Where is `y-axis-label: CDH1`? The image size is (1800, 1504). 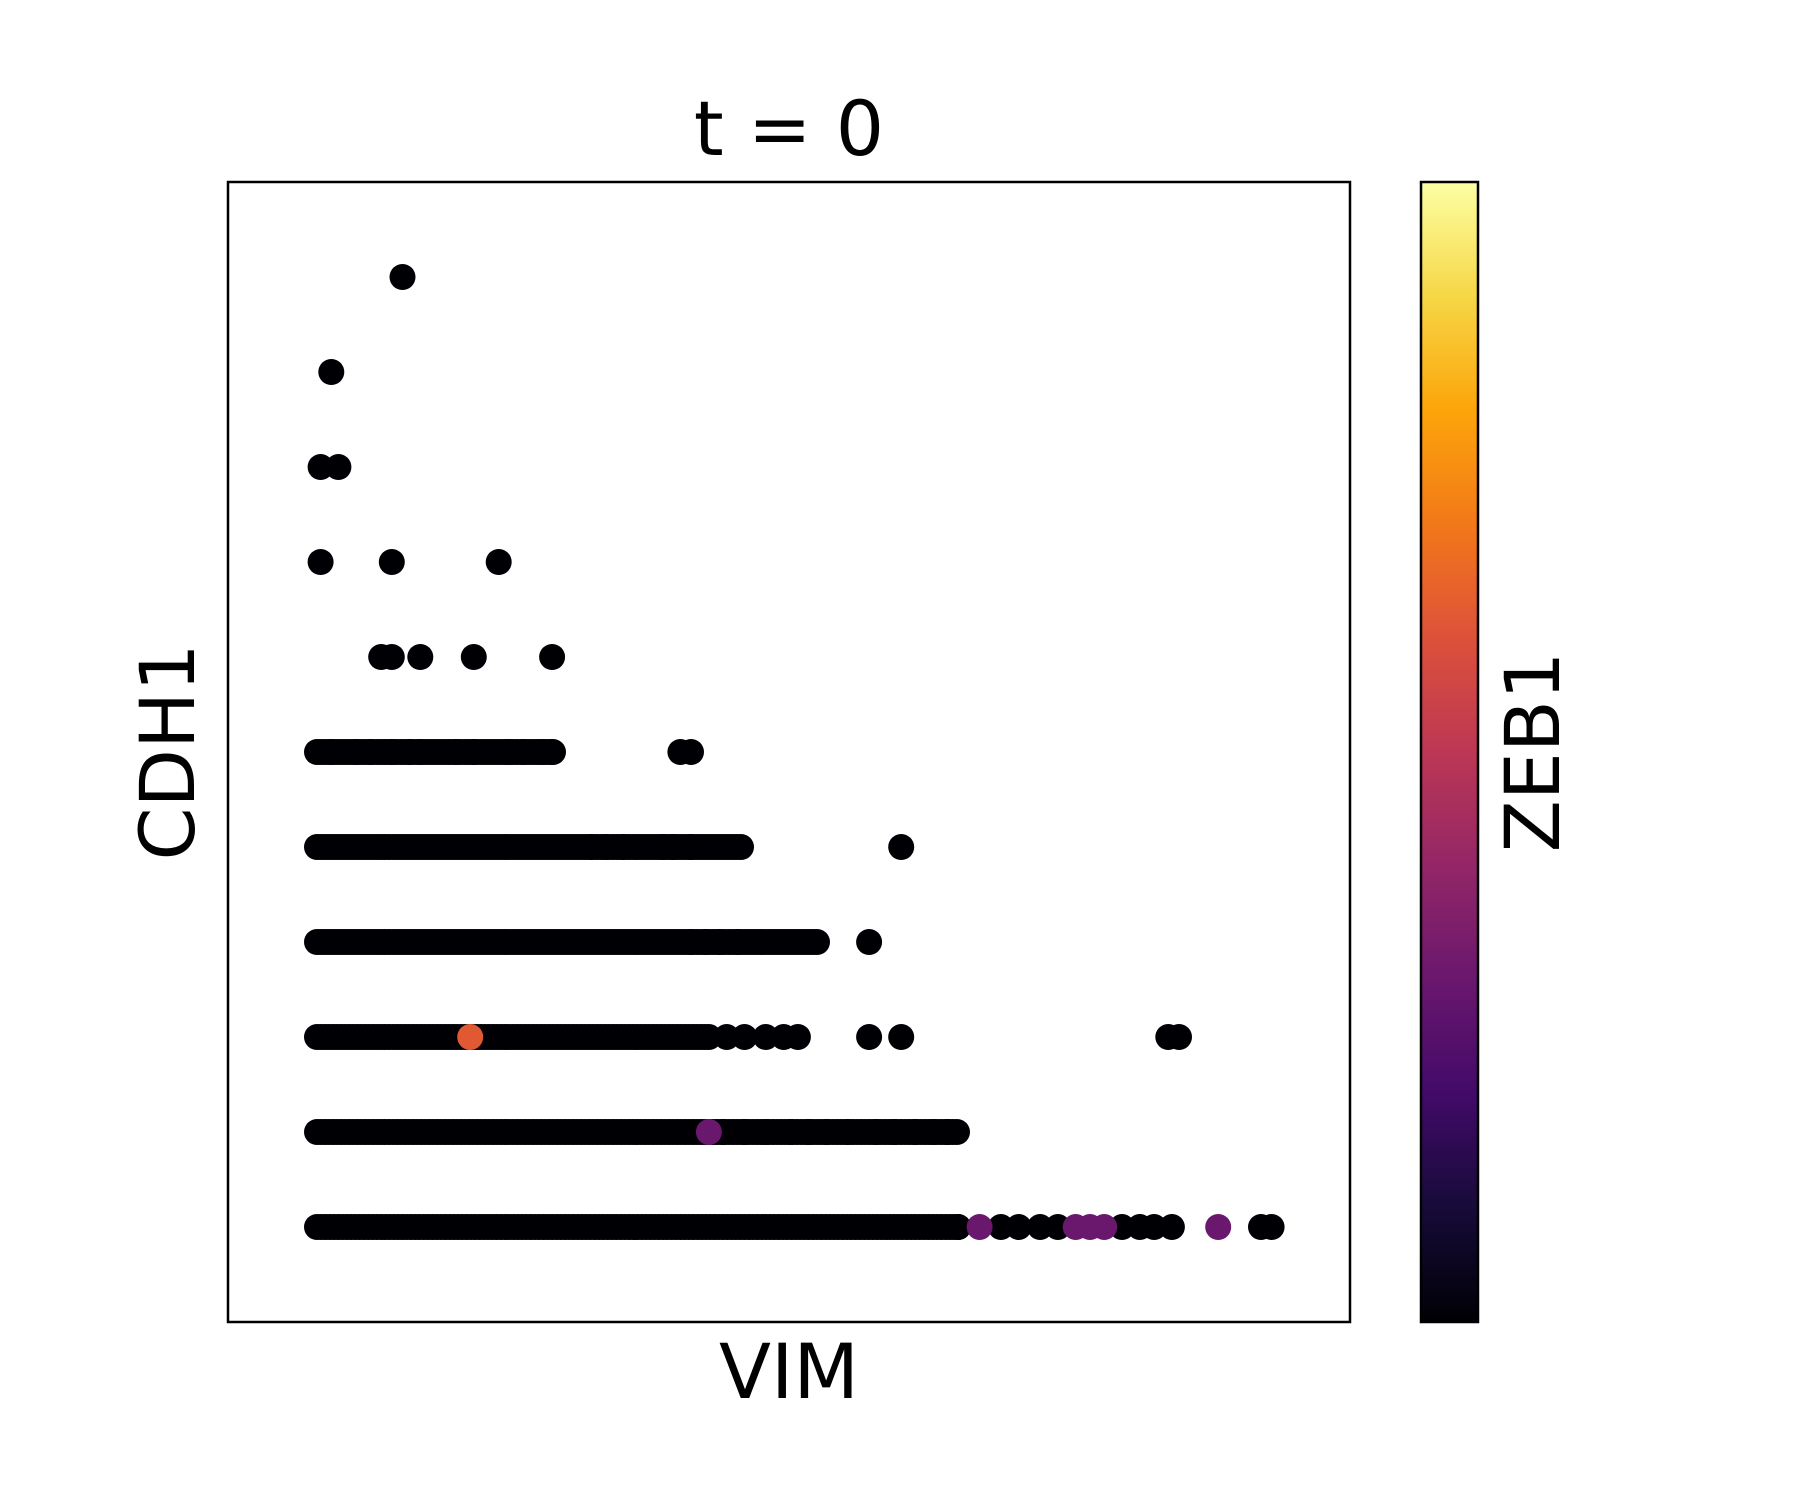
y-axis-label: CDH1 is located at coordinates (167, 751).